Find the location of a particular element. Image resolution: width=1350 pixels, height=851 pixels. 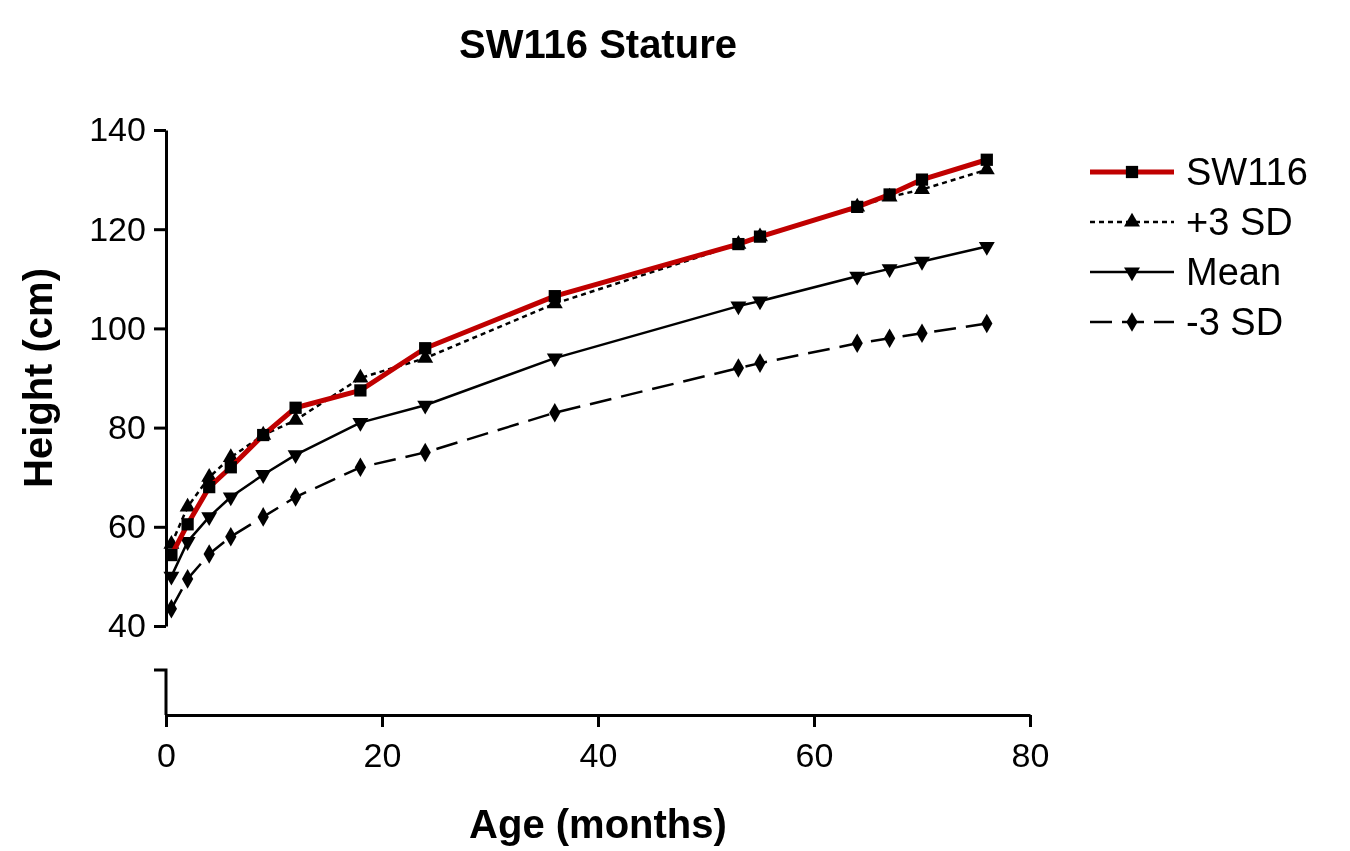

y-axis-title: Height (cm) is located at coordinates (38, 378).